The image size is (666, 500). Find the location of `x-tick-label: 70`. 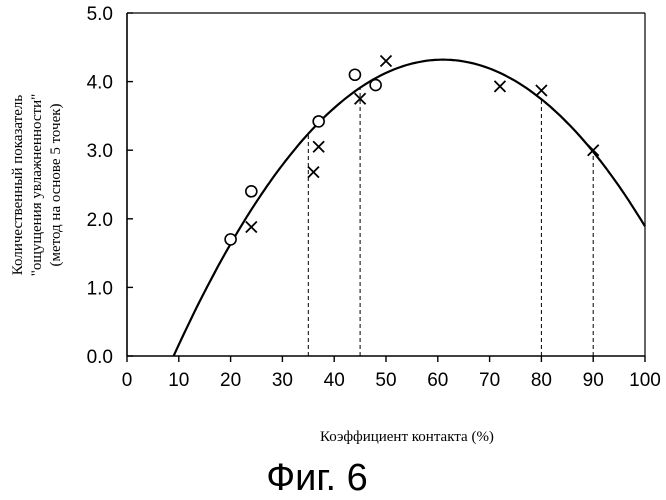

x-tick-label: 70 is located at coordinates (489, 380).